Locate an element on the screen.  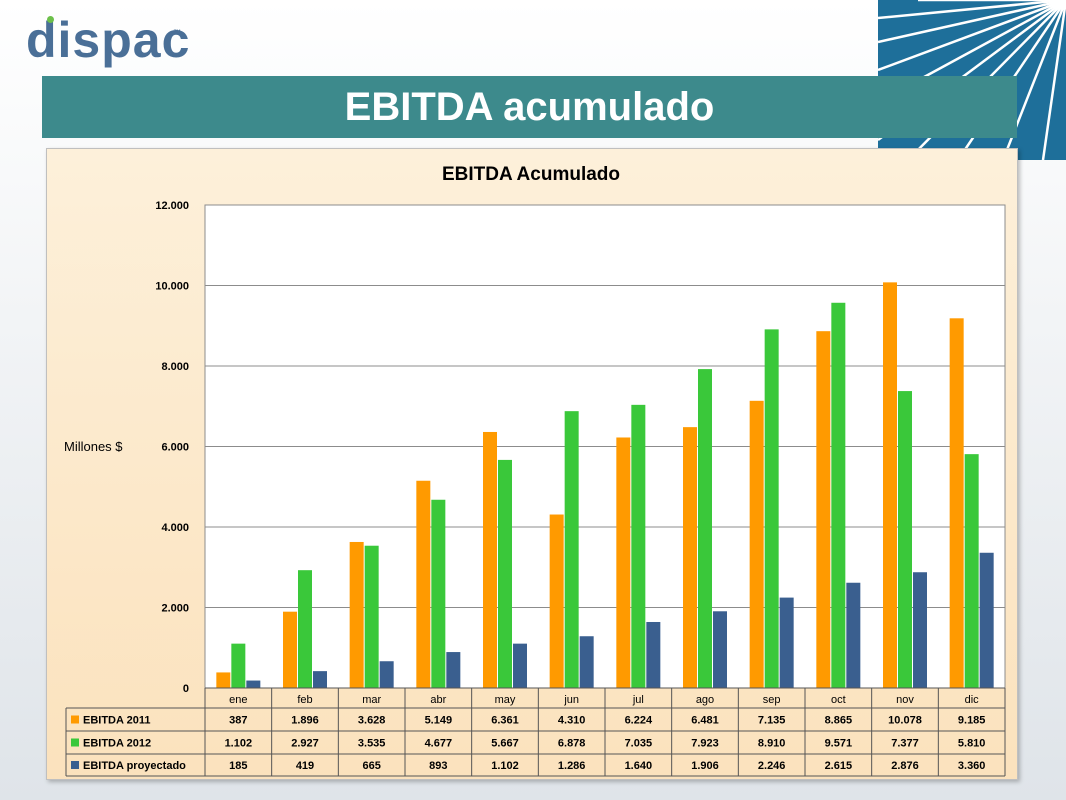
x-category-label: ago is located at coordinates (705, 700).